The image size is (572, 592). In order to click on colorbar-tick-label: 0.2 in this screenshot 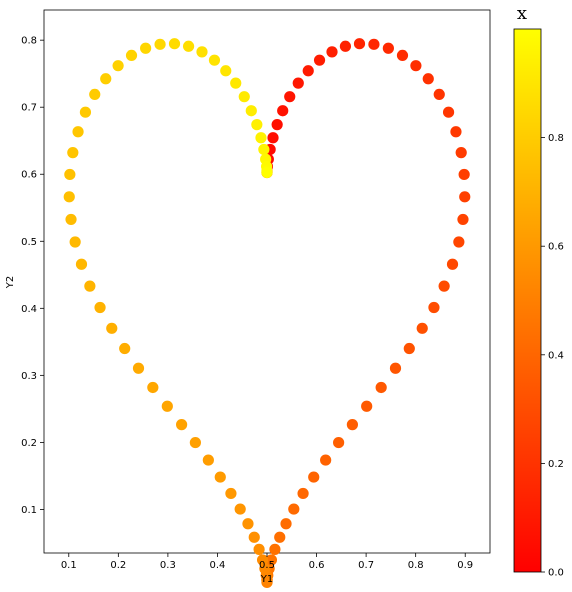, I will do `click(556, 464)`.